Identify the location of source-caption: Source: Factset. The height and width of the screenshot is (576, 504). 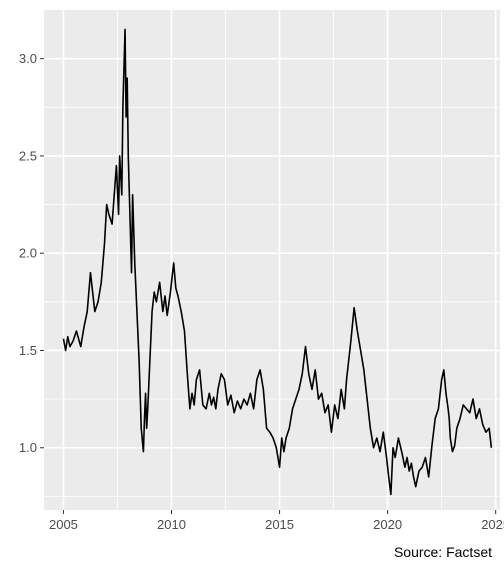
(442, 552).